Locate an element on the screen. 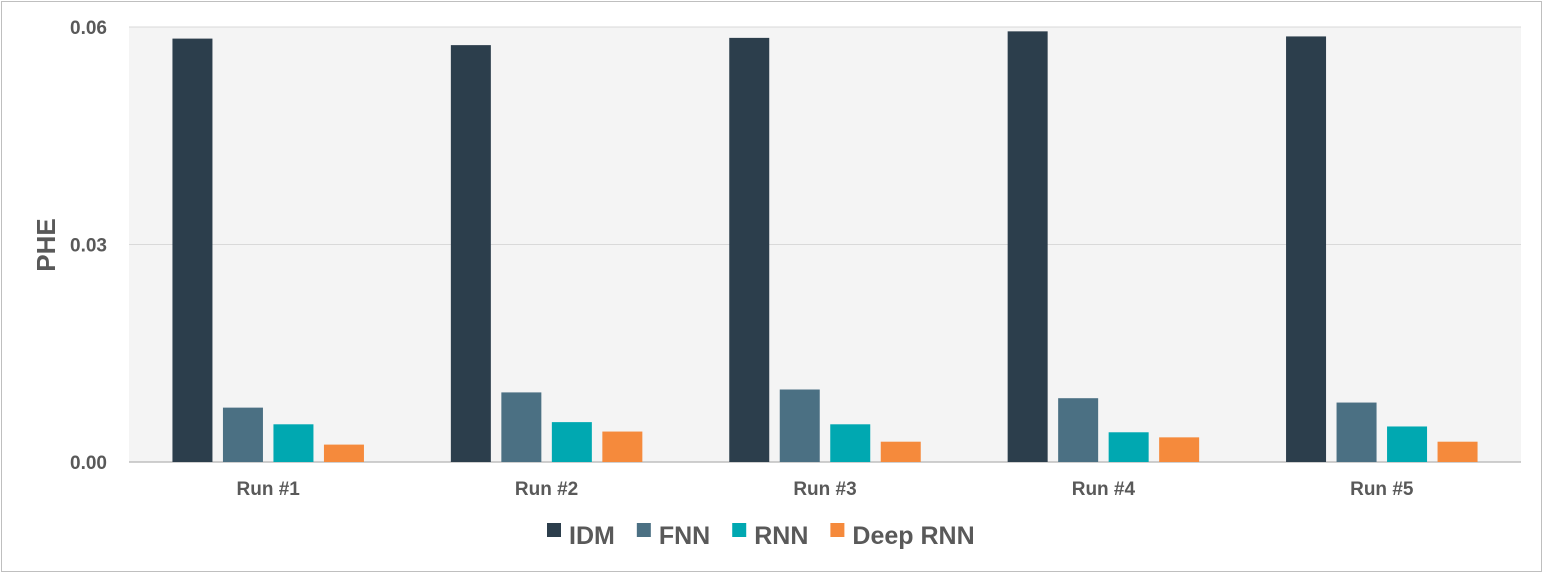  legend-swatch-fnn is located at coordinates (643, 530).